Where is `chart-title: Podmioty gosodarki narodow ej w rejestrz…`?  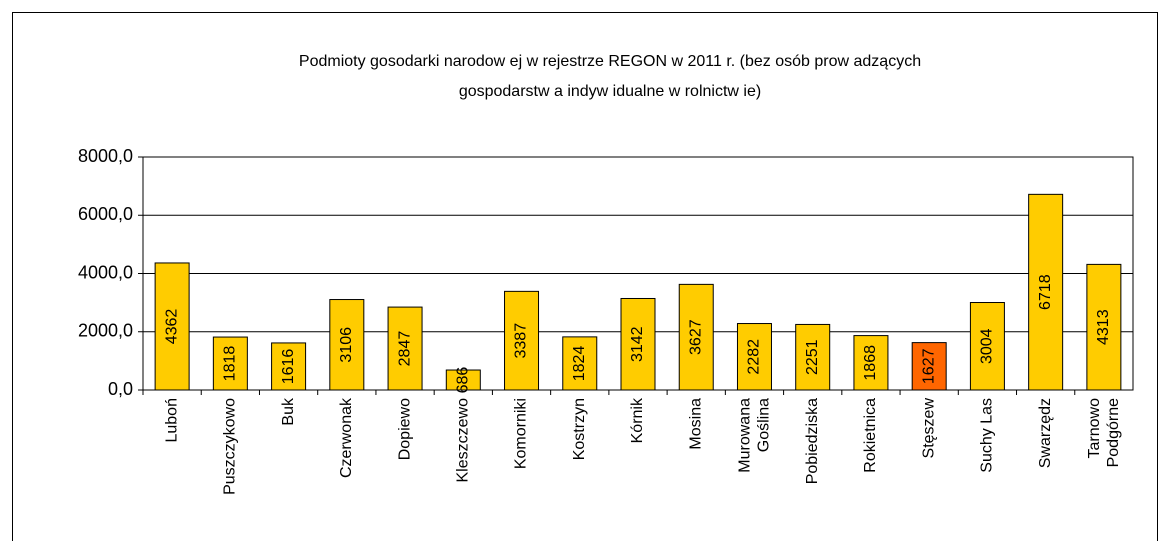 chart-title: Podmioty gosodarki narodow ej w rejestrz… is located at coordinates (610, 61).